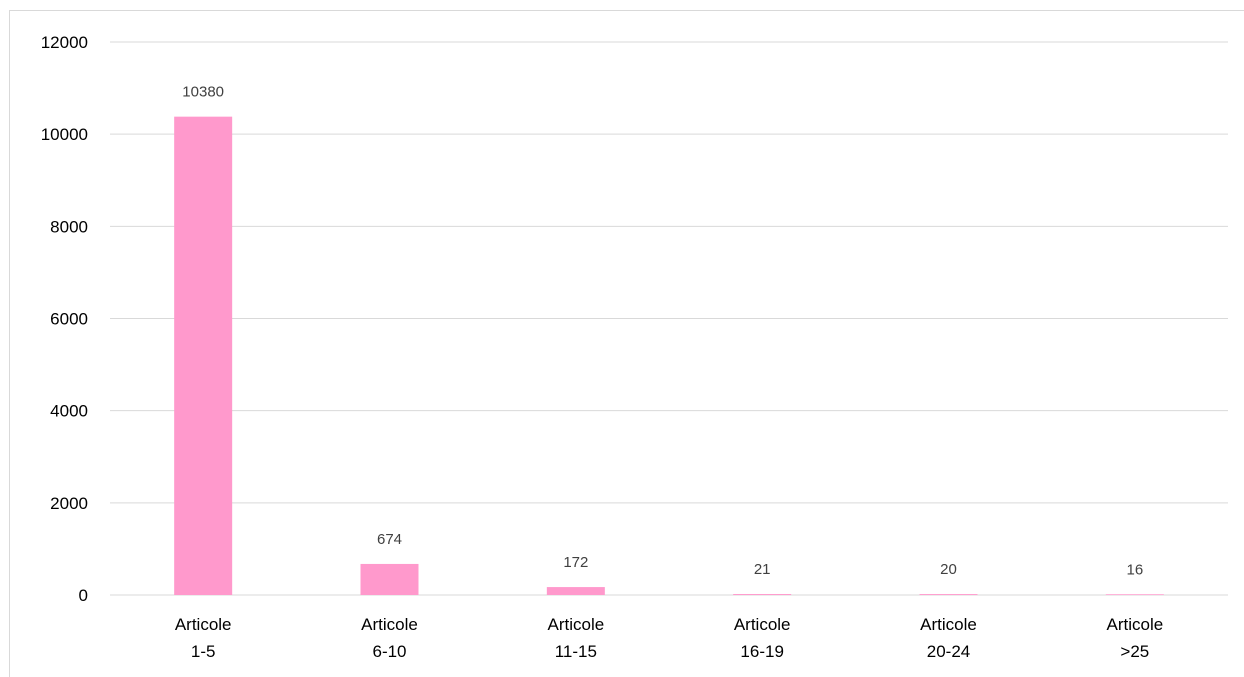 This screenshot has height=677, width=1244. I want to click on data-label: 20, so click(948, 569).